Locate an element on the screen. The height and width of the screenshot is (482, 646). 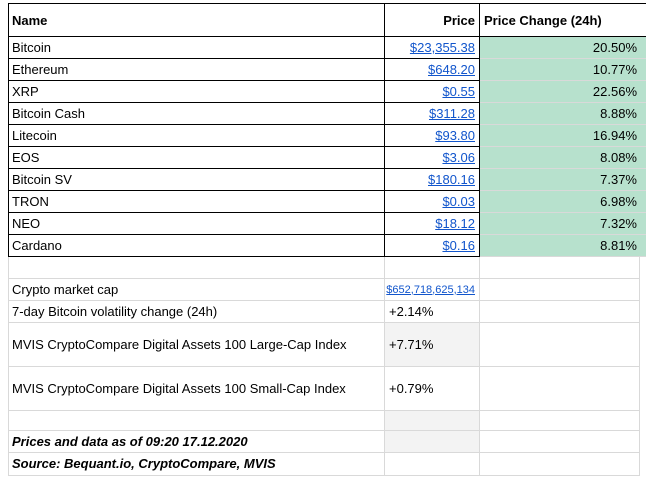
stat-label: 7-day Bitcoin volatility change (24h) is located at coordinates (196, 312).